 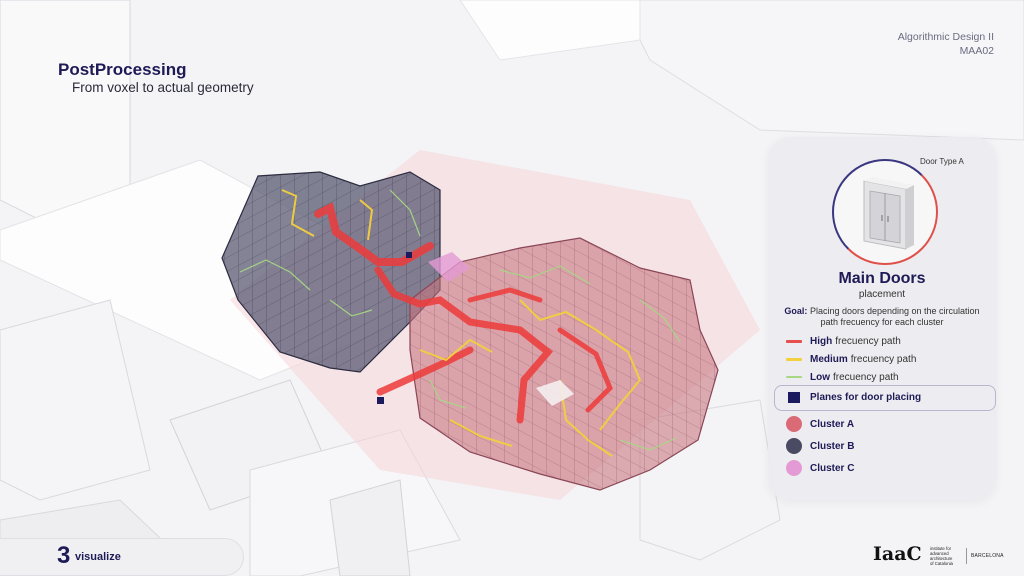 I want to click on logo-divider, so click(x=966, y=556).